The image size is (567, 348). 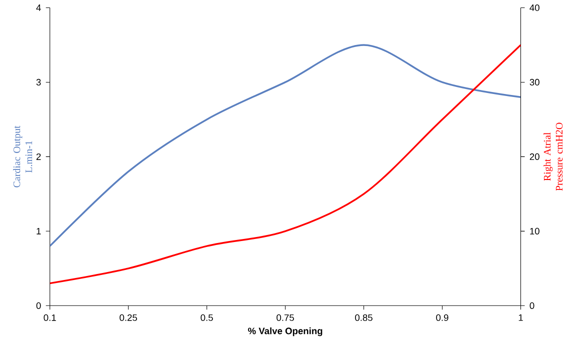 I want to click on y2-axis-title: Right Atrial Pressure cmH2O, so click(x=553, y=156).